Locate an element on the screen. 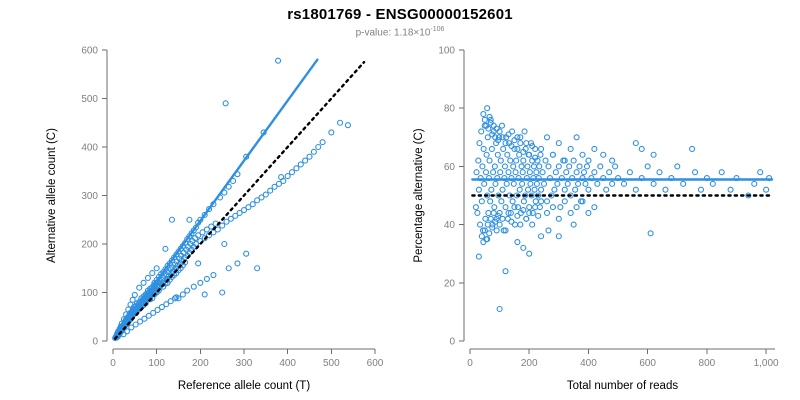  y-tick-label: 20 is located at coordinates (450, 283).